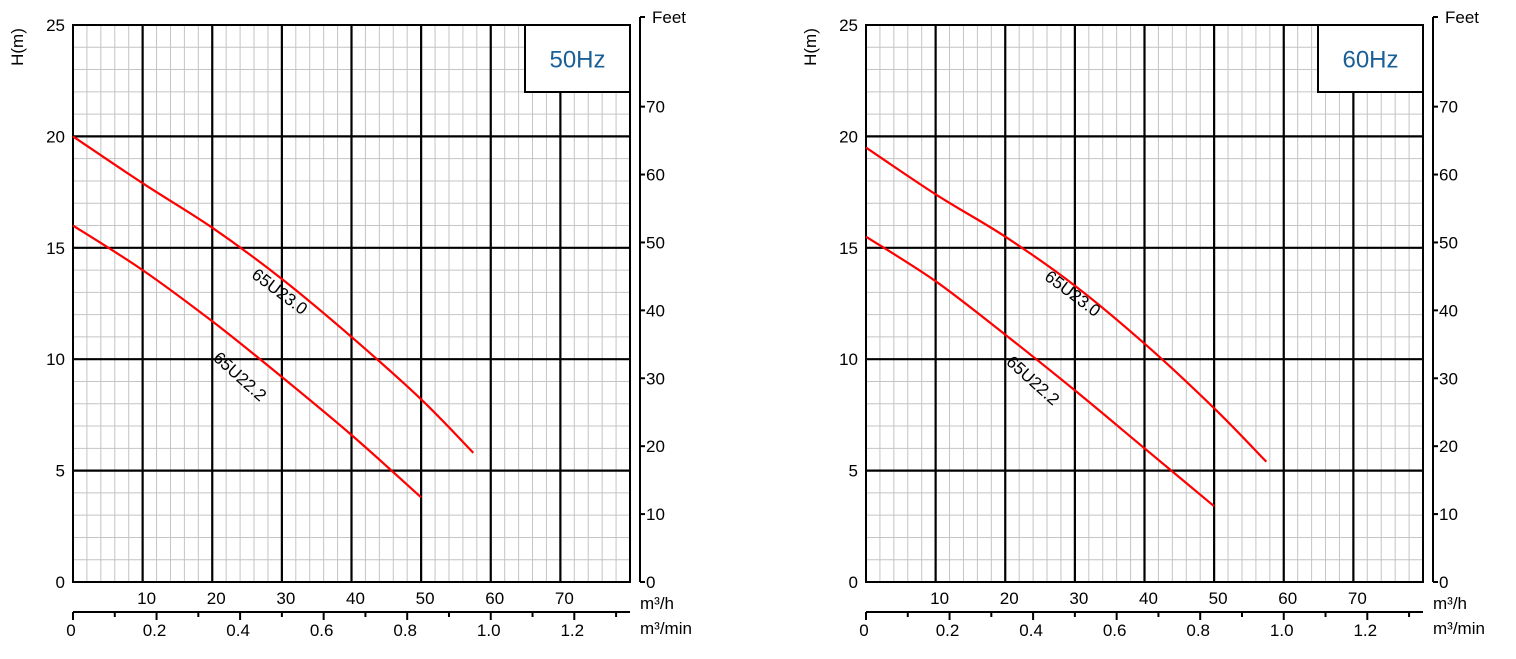 This screenshot has width=1516, height=659. I want to click on freq-label-box: 50Hz, so click(577, 58).